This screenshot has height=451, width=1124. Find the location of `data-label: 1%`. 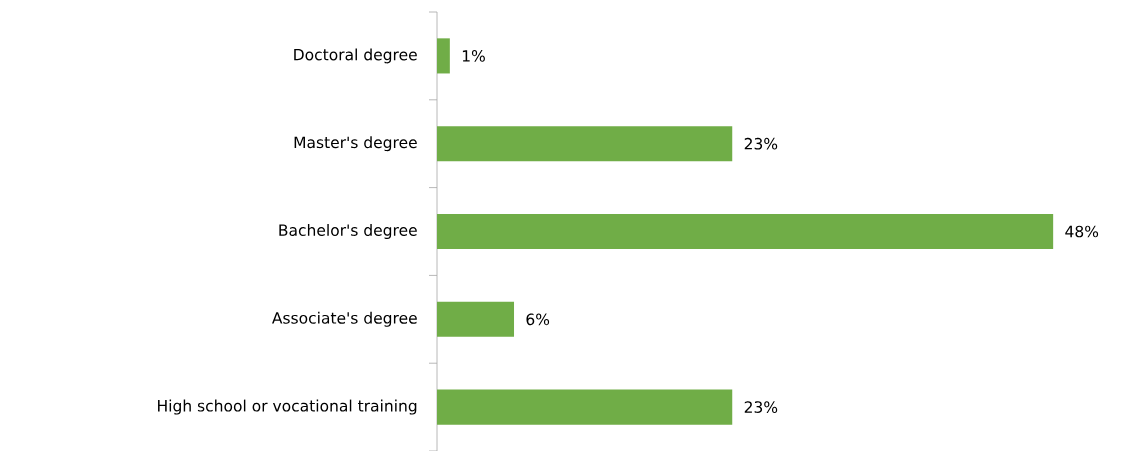

data-label: 1% is located at coordinates (473, 56).